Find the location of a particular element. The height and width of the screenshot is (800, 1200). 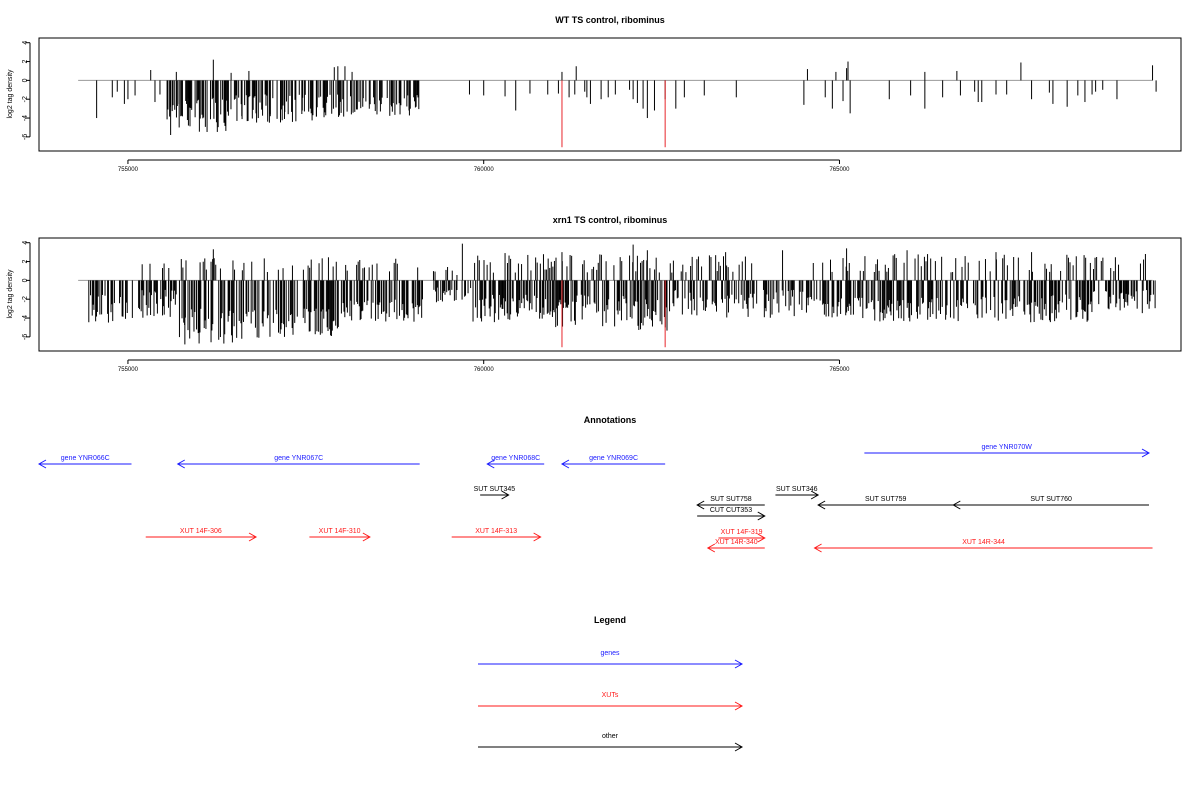

annotations-title: Annotations is located at coordinates (610, 420).